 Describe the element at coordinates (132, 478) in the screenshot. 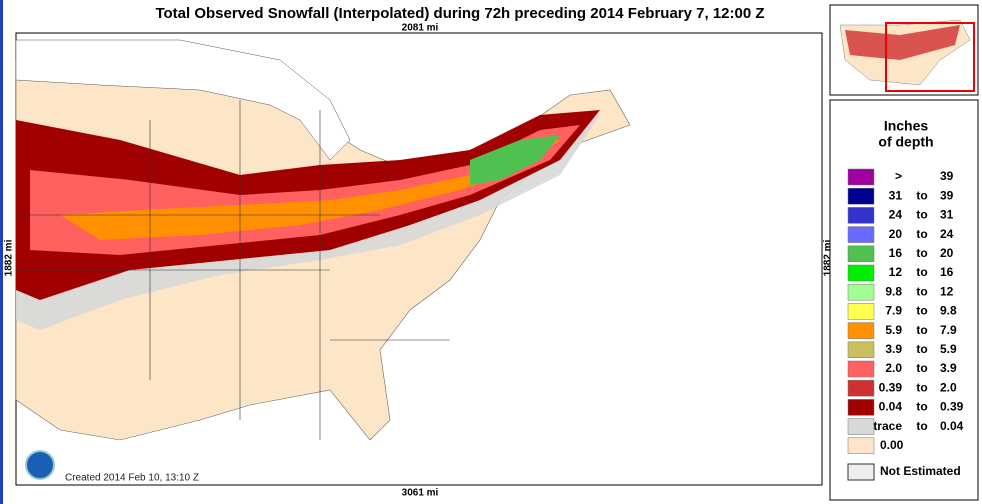

I see `created-note: Created 2014 Feb 10, 13:10 Z` at that location.